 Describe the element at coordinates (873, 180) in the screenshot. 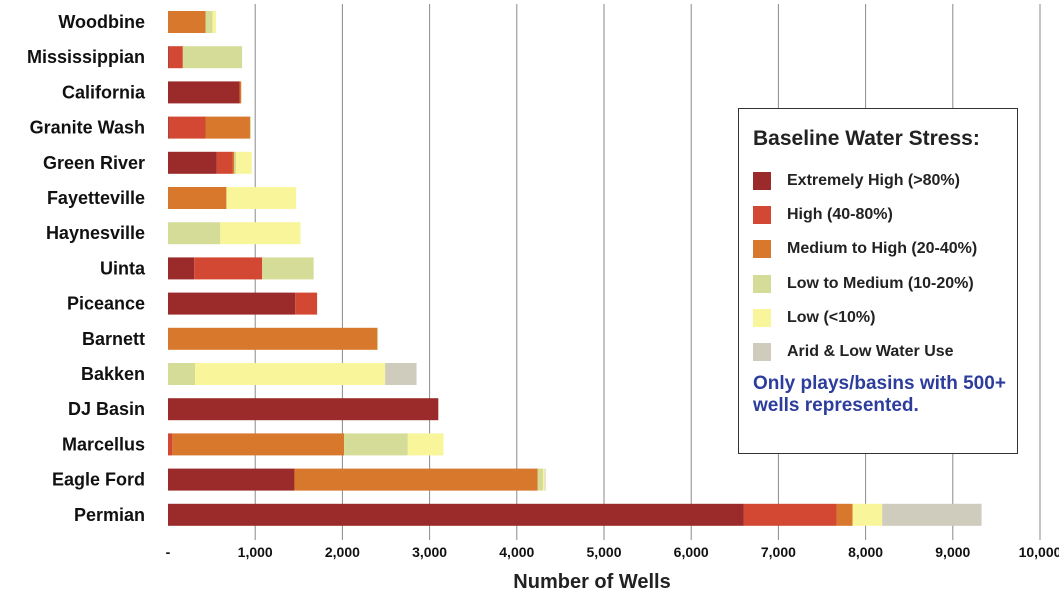

I see `legend-label: Extremely High (>80%)` at that location.